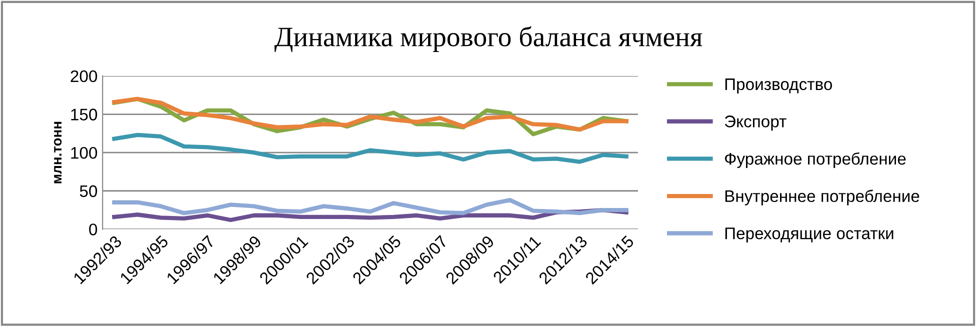 This screenshot has height=326, width=977. Describe the element at coordinates (755, 123) in the screenshot. I see `legend-label: Экспорт` at that location.